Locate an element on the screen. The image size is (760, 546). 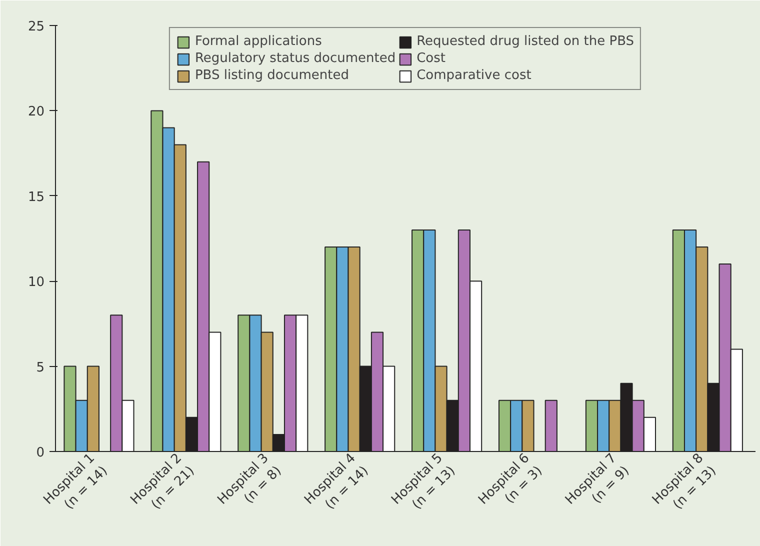
y-tick-label: 25 is located at coordinates (36, 27).